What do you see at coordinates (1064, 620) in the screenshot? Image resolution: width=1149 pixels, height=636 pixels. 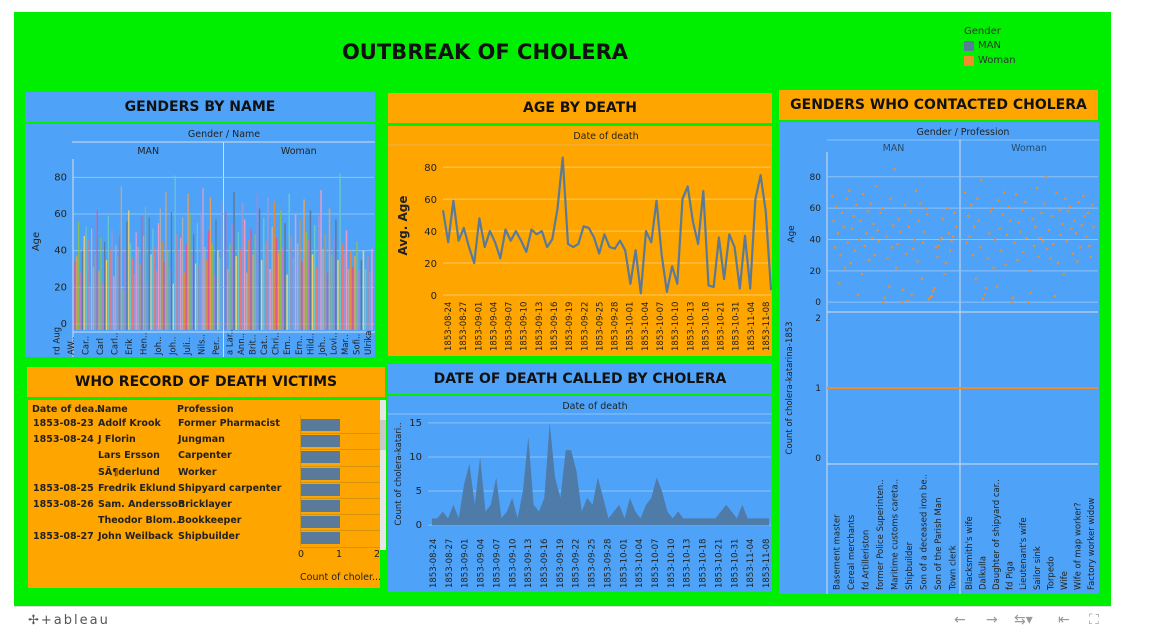 I see `reset-icon: ⇤` at bounding box center [1064, 620].